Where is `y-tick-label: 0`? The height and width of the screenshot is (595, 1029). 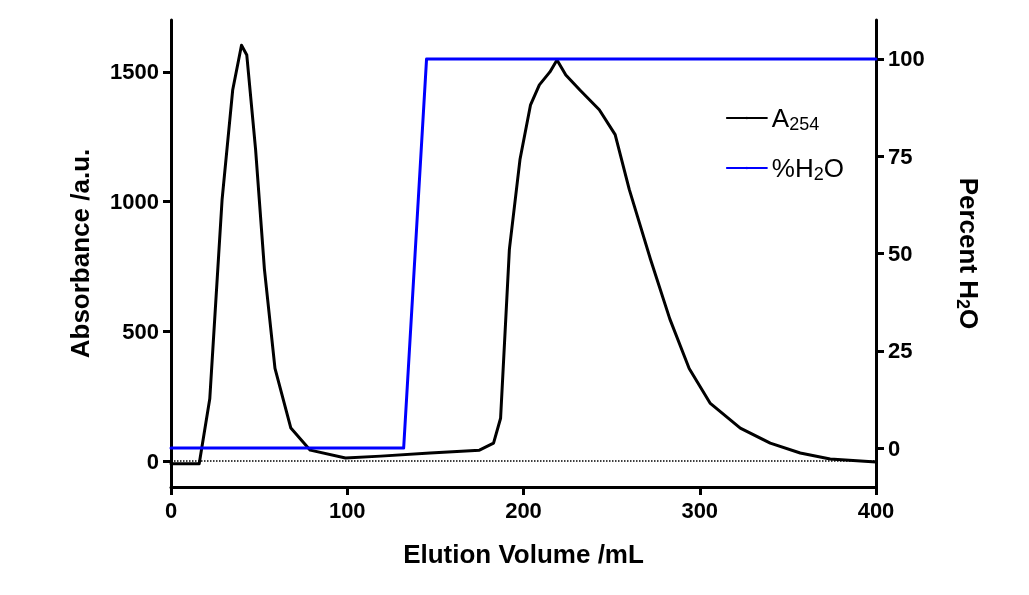 y-tick-label: 0 is located at coordinates (152, 461).